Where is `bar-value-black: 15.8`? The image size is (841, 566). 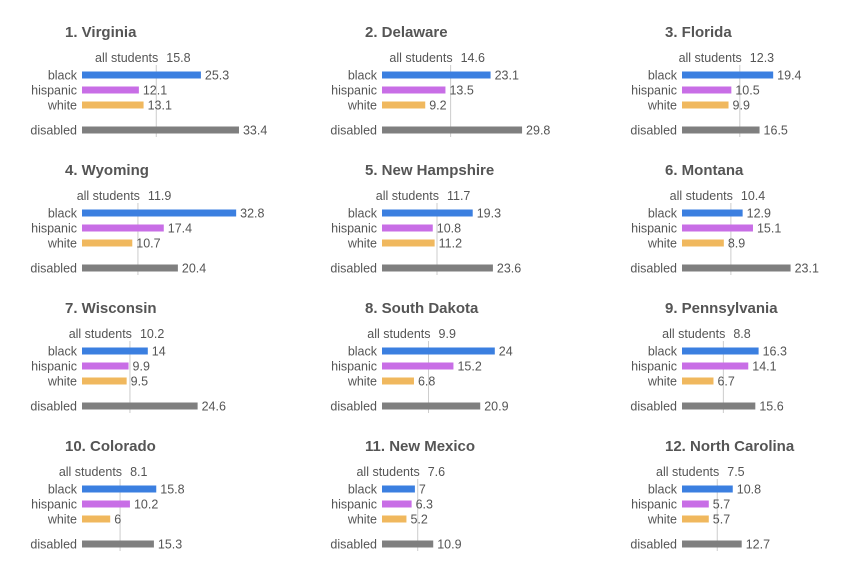 bar-value-black: 15.8 is located at coordinates (172, 490).